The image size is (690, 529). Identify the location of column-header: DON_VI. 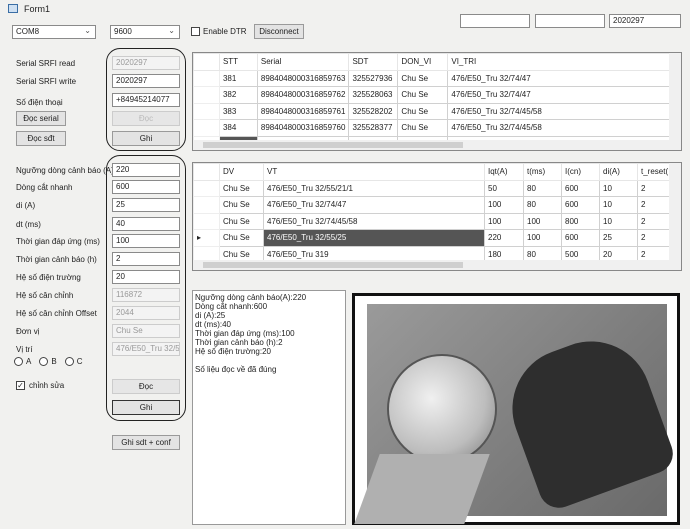
(423, 62).